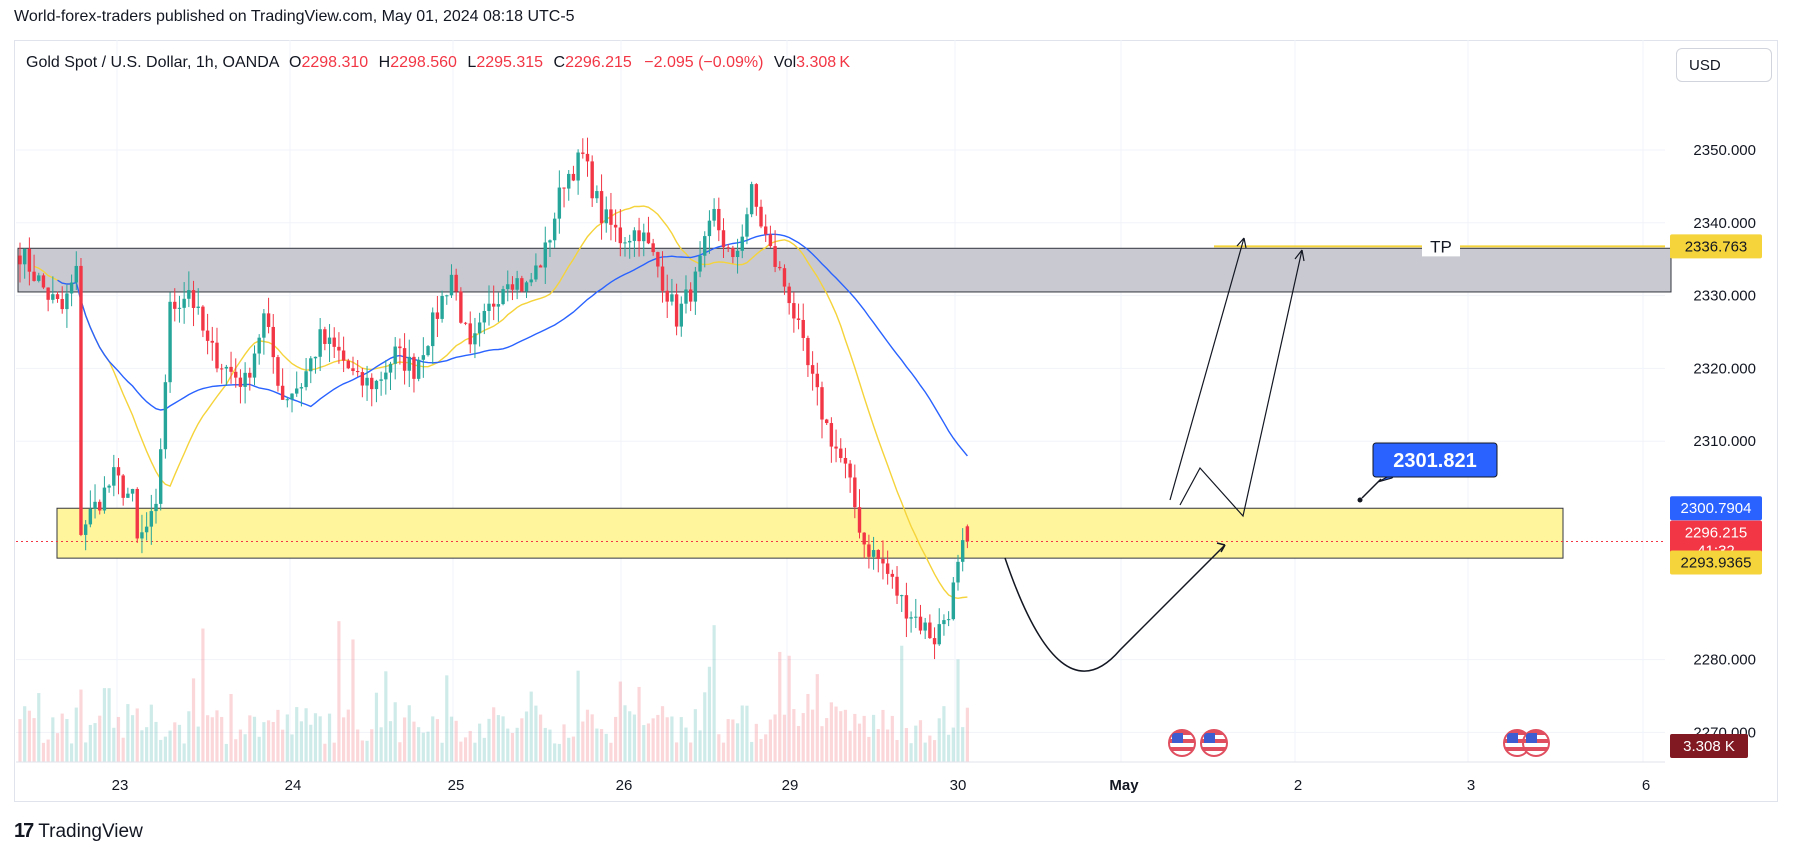 The image size is (1793, 858). I want to click on callout-box, so click(1435, 460).